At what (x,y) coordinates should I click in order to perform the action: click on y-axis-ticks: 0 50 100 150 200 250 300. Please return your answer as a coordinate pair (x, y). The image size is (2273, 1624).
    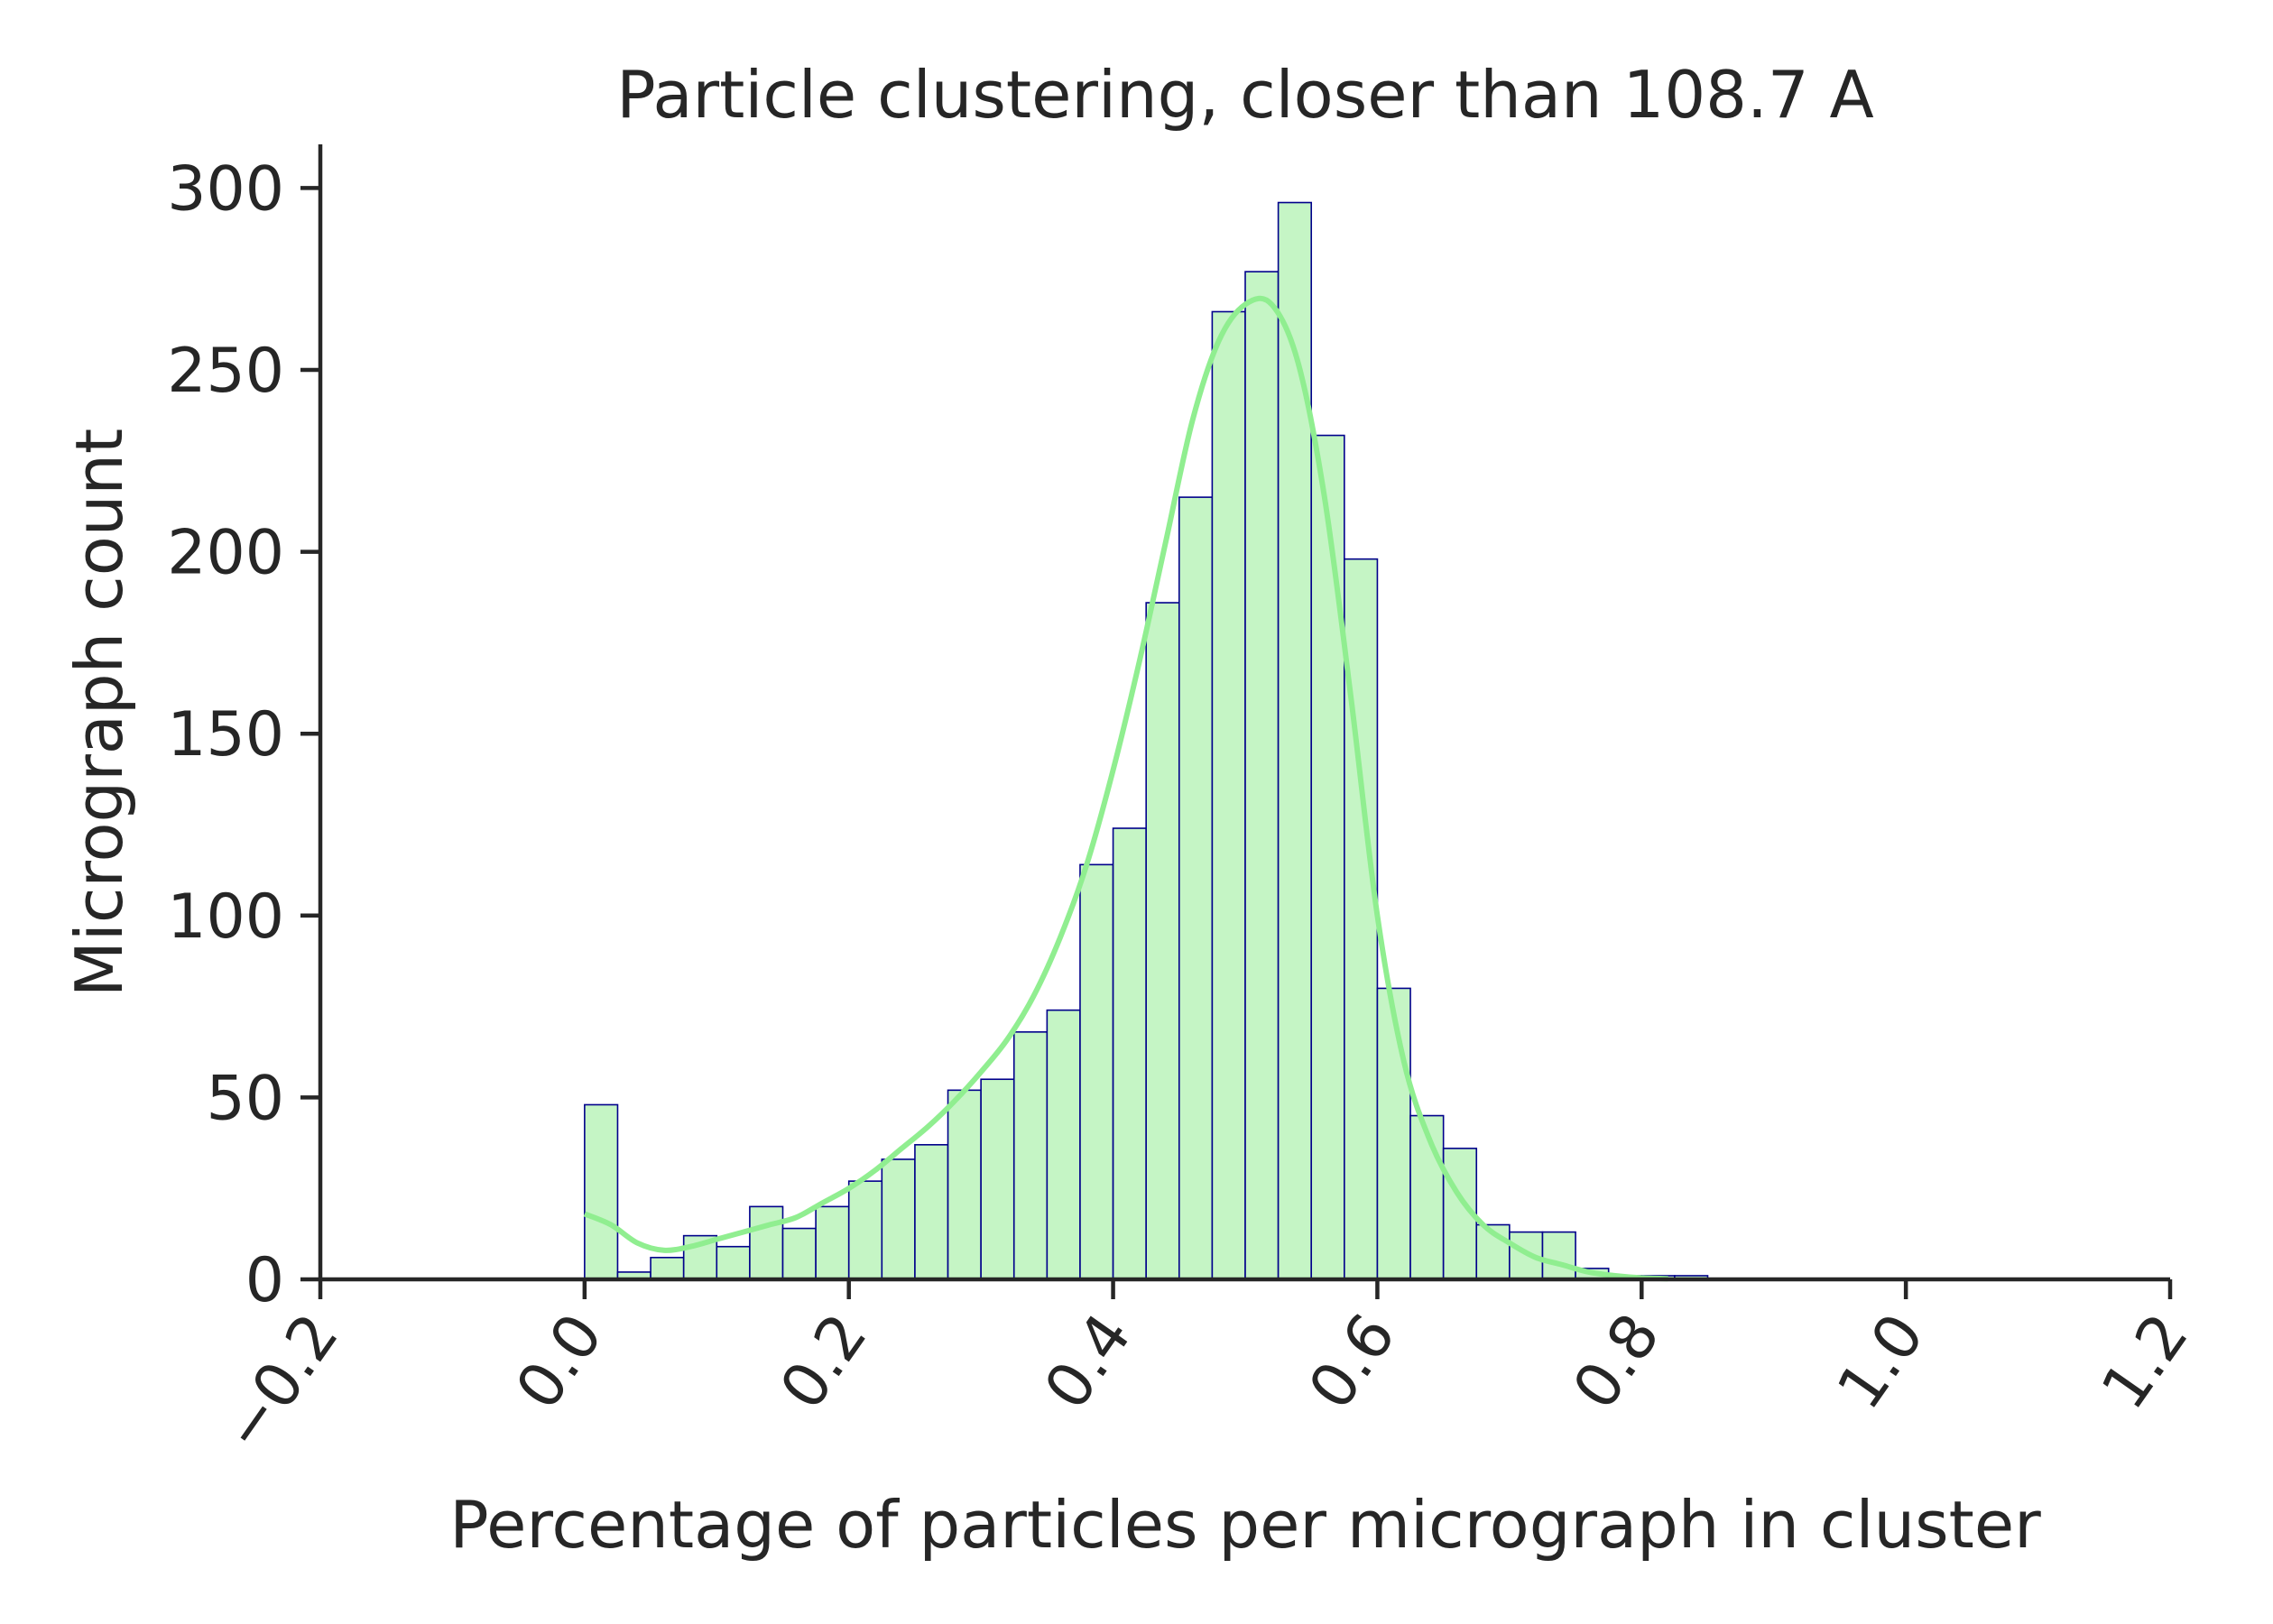
    Looking at the image, I should click on (243, 735).